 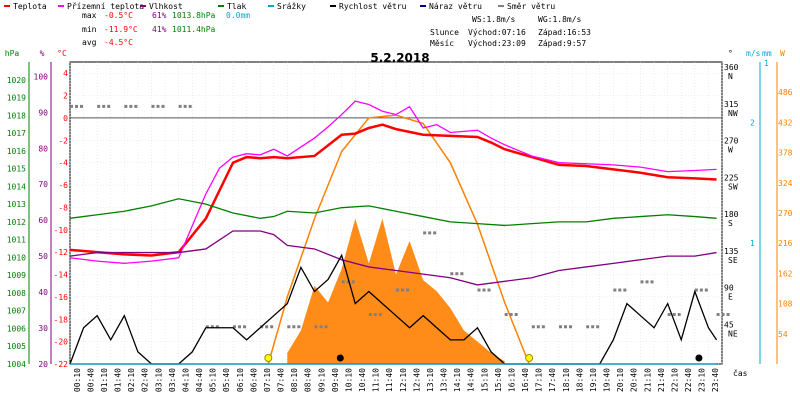 What do you see at coordinates (159, 15) in the screenshot?
I see `stats-hum: 61%` at bounding box center [159, 15].